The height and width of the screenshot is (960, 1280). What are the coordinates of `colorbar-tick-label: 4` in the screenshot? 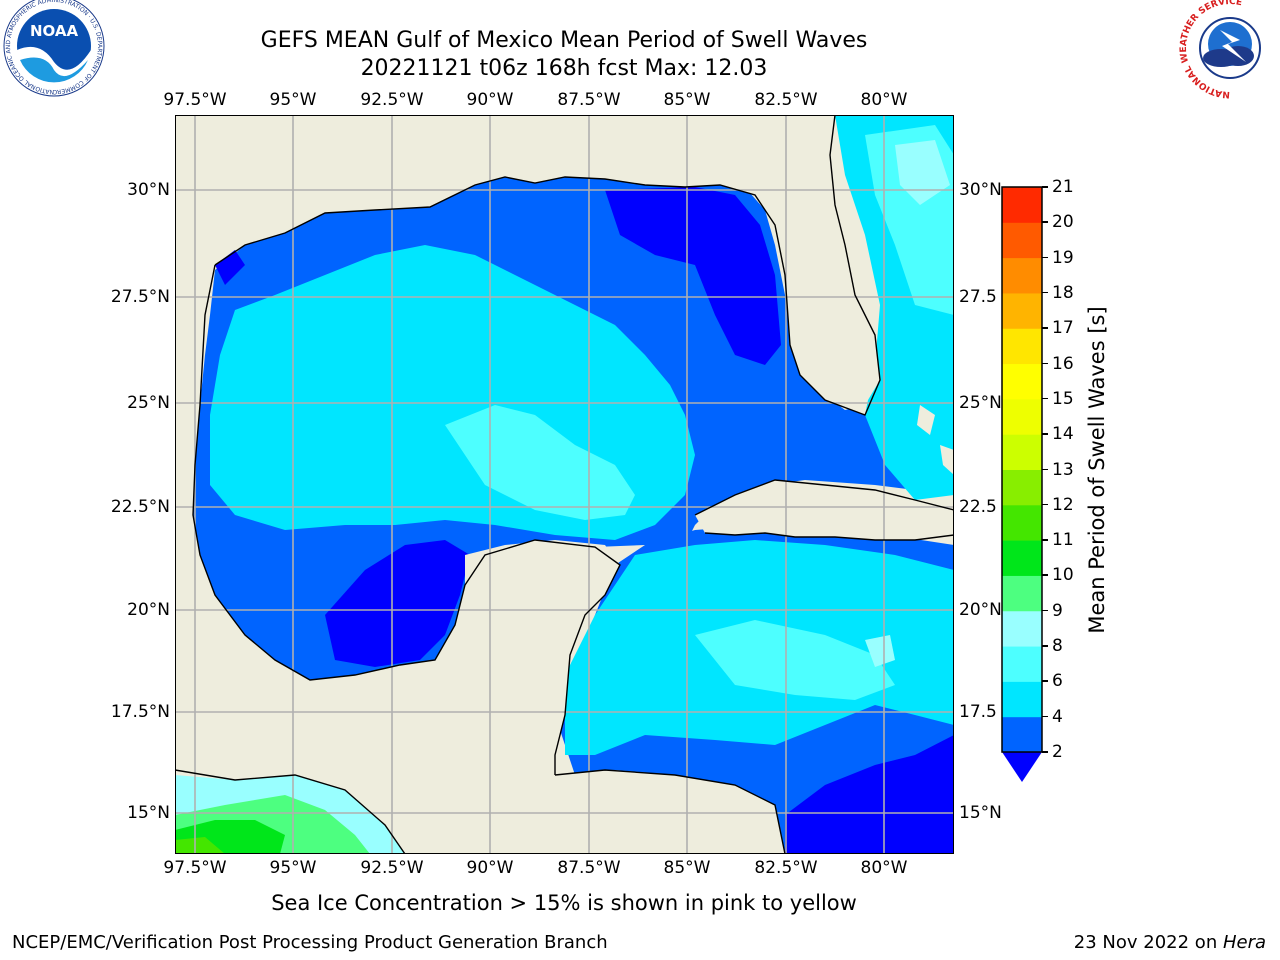 It's located at (1057, 716).